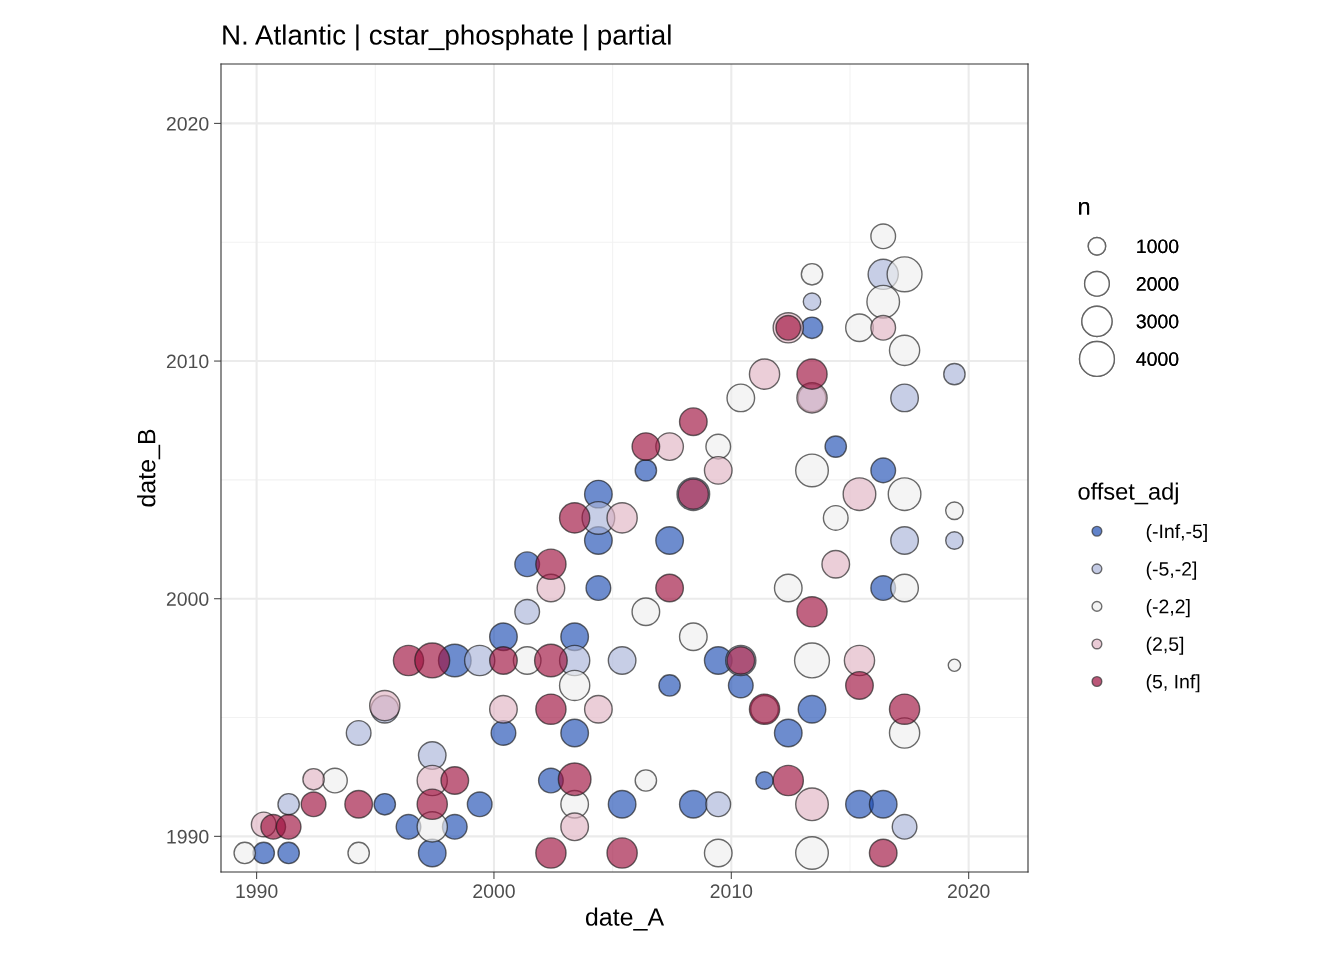  What do you see at coordinates (1165, 645) in the screenshot?
I see `legend-label: (2,5]` at bounding box center [1165, 645].